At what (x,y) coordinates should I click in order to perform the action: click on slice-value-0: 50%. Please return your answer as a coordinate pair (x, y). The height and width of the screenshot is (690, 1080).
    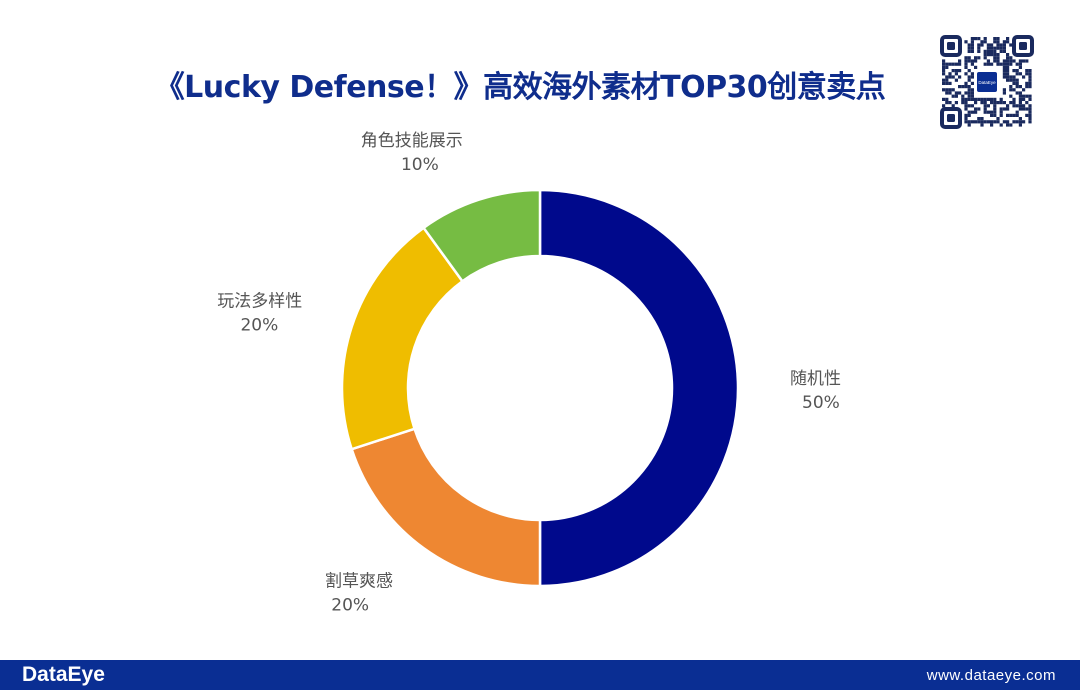
    Looking at the image, I should click on (821, 403).